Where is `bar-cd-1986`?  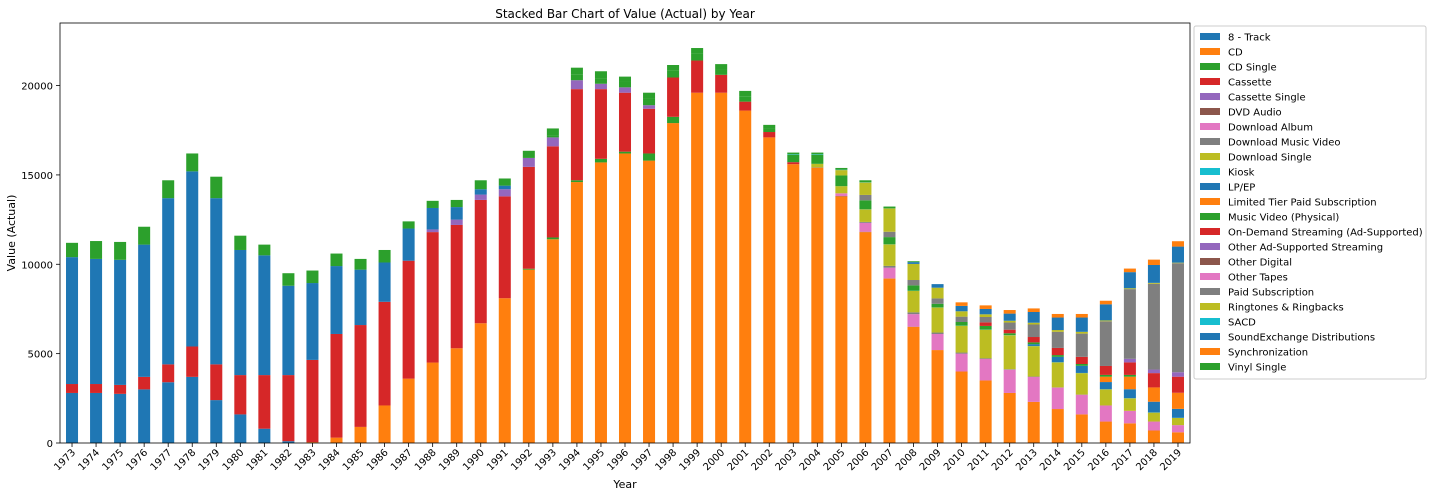
bar-cd-1986 is located at coordinates (384, 424).